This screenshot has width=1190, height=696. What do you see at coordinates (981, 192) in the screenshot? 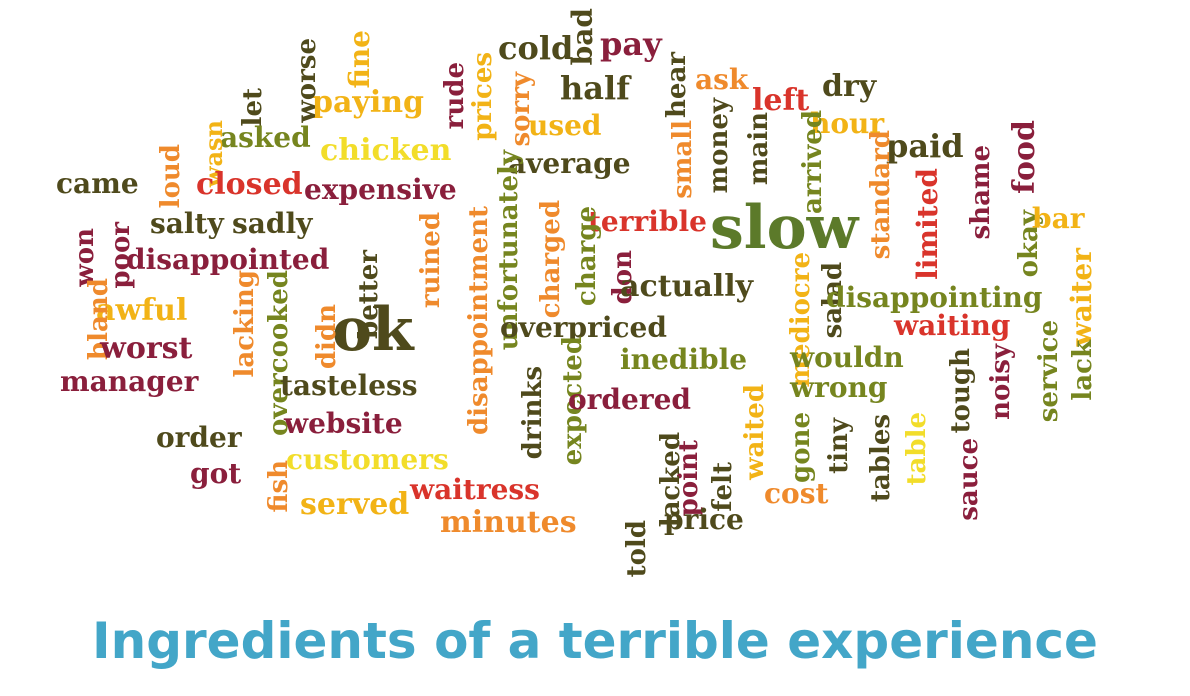
I see `word-shame: shame` at bounding box center [981, 192].